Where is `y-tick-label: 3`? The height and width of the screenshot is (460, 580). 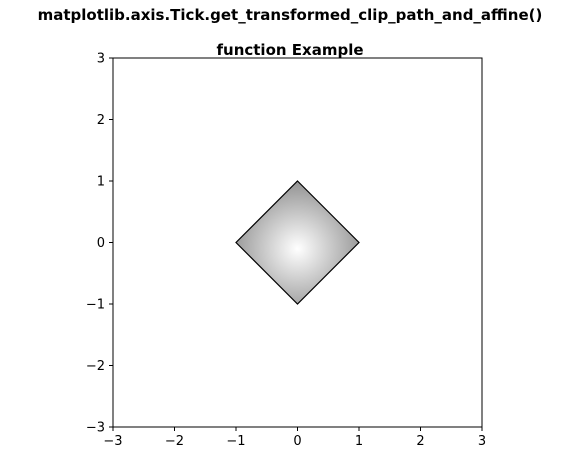 y-tick-label: 3 is located at coordinates (101, 59).